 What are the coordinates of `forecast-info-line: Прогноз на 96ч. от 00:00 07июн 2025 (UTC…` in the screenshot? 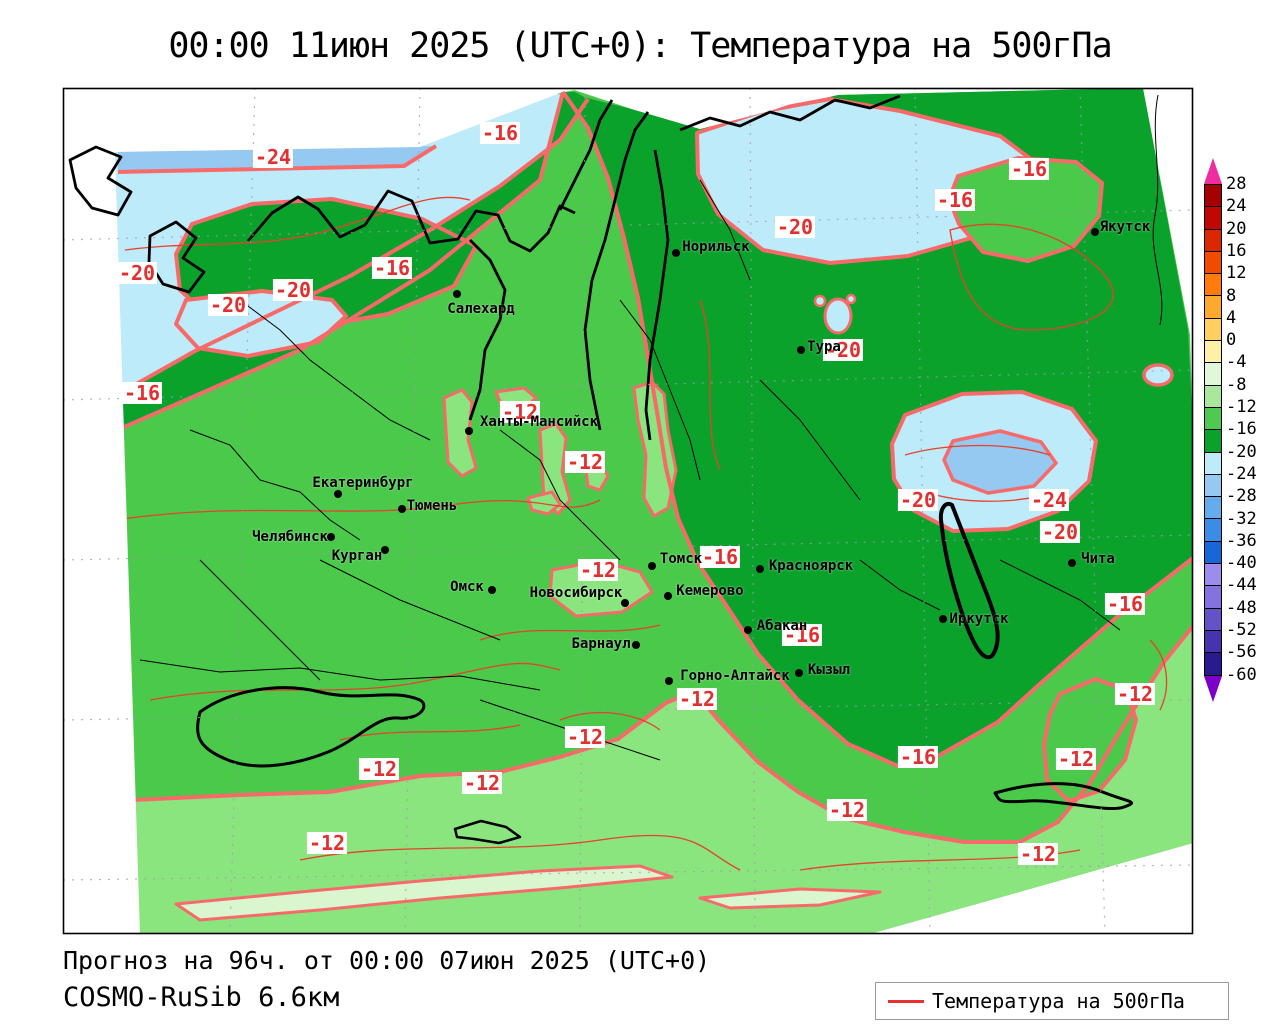 It's located at (387, 960).